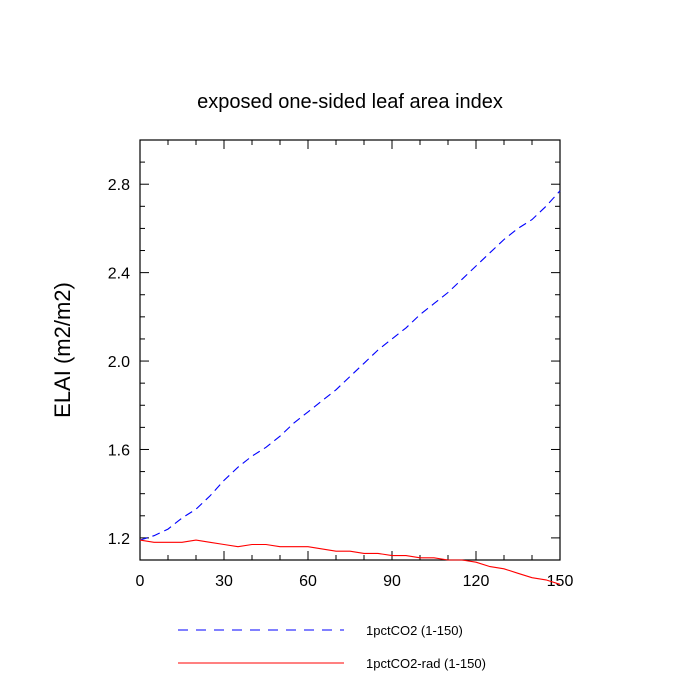 This screenshot has width=700, height=700. Describe the element at coordinates (476, 581) in the screenshot. I see `x-tick-label: 120` at that location.